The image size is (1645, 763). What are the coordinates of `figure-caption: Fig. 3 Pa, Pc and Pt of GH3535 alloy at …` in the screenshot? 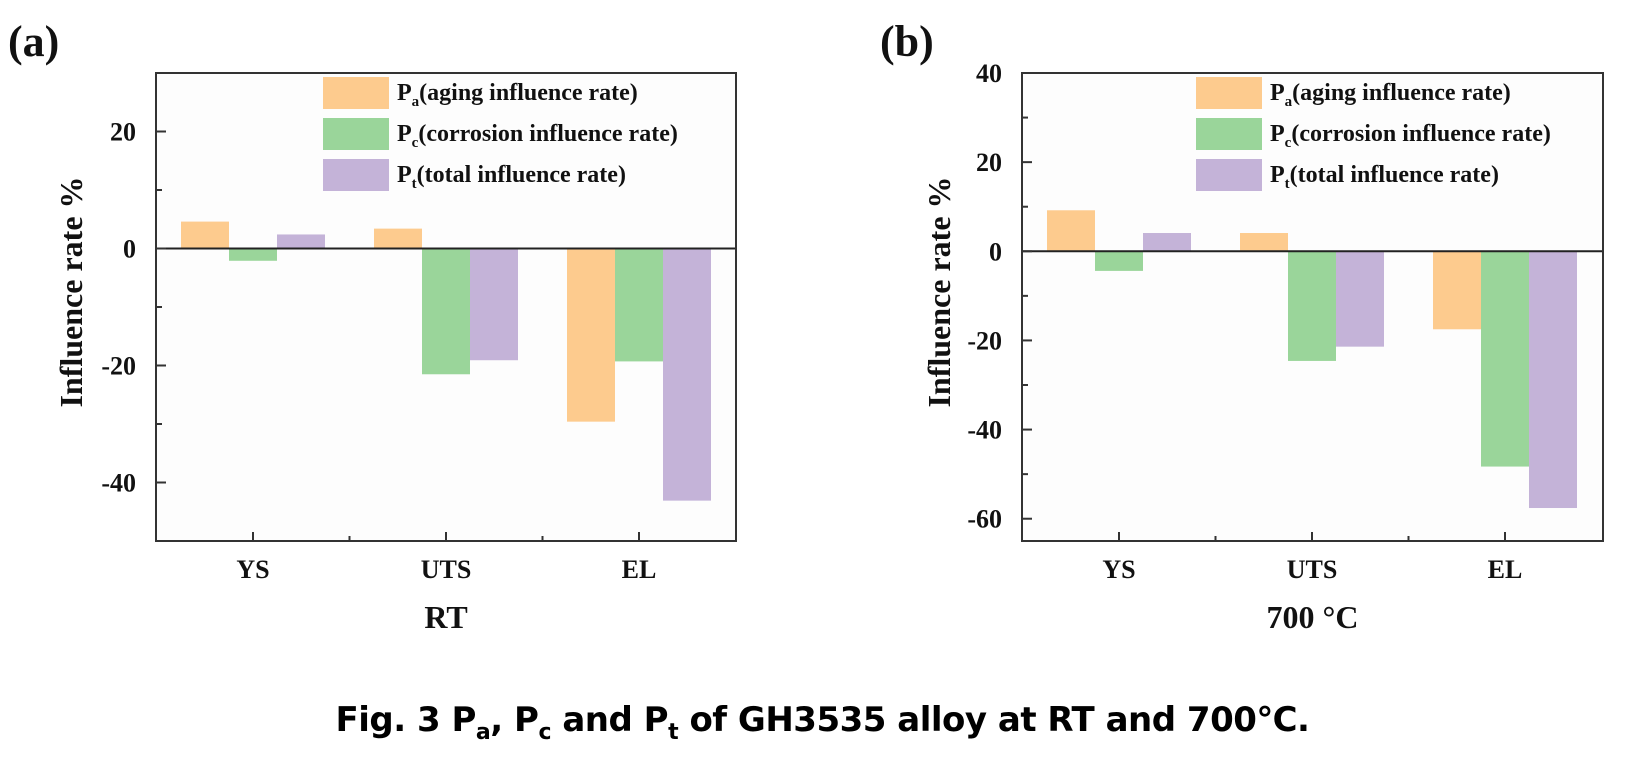 It's located at (822, 722).